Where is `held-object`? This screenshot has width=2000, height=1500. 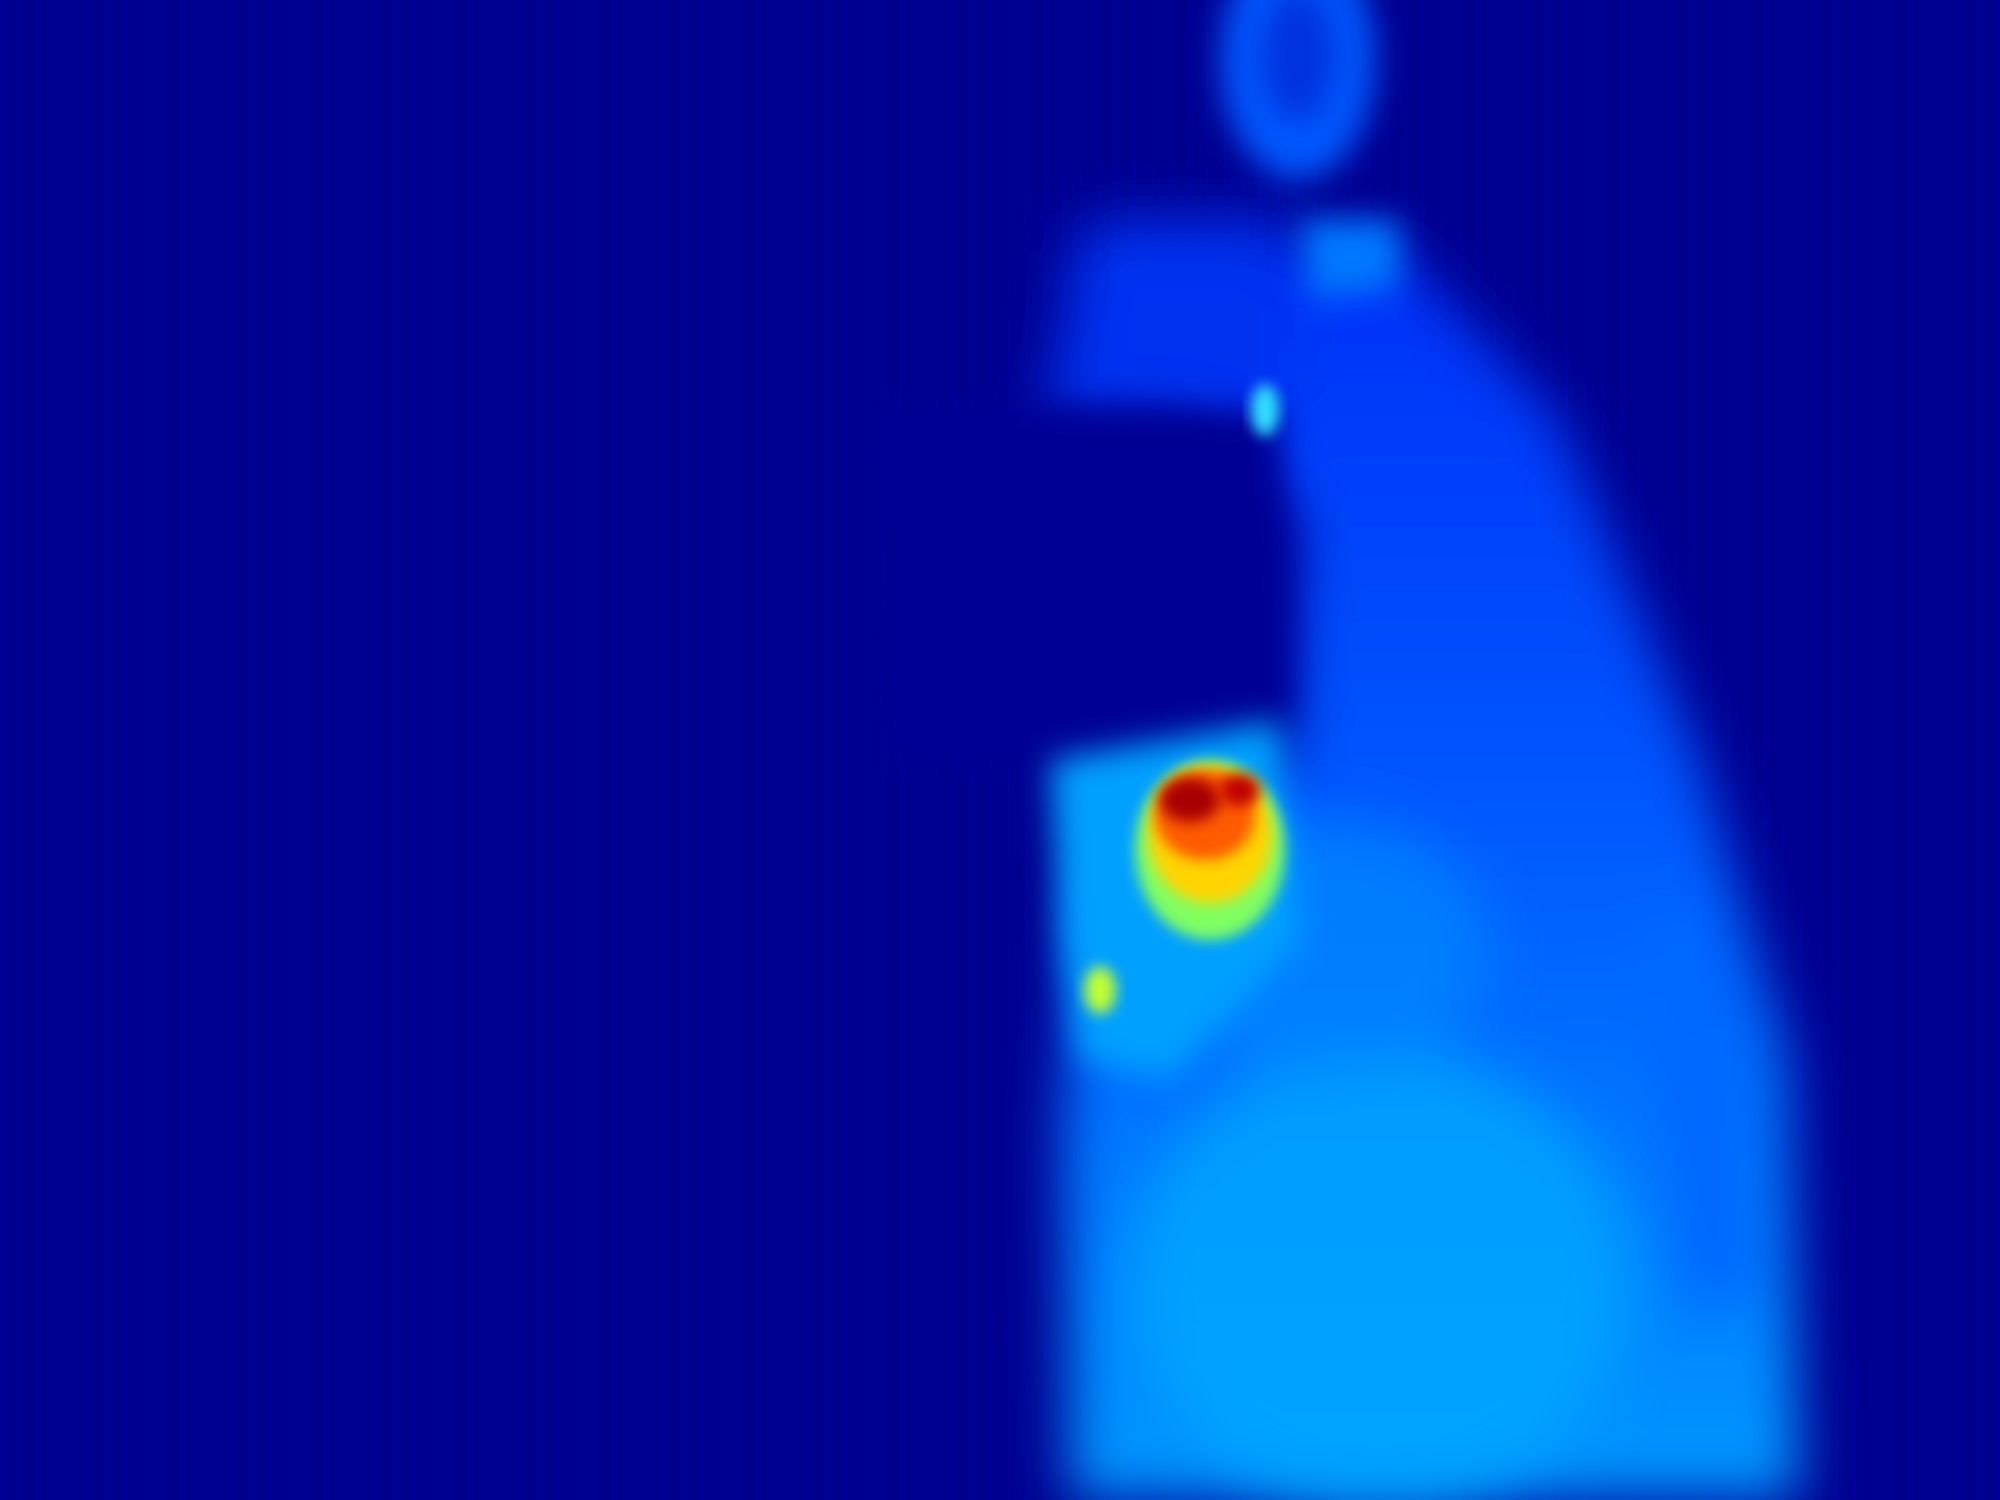 held-object is located at coordinates (1085, 585).